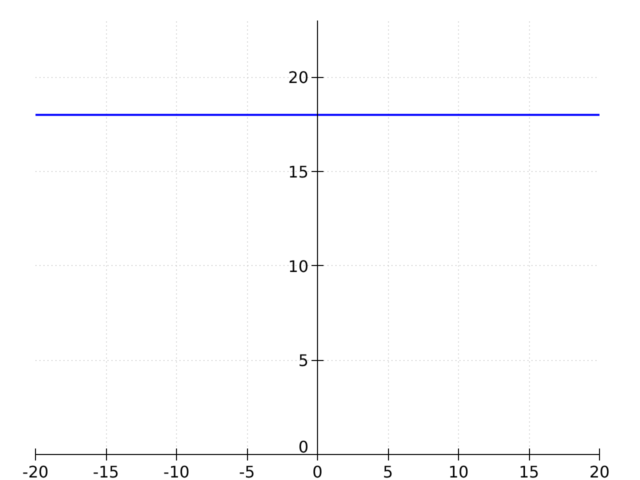 The width and height of the screenshot is (640, 480). What do you see at coordinates (303, 447) in the screenshot?
I see `y-tick-label: 0` at bounding box center [303, 447].